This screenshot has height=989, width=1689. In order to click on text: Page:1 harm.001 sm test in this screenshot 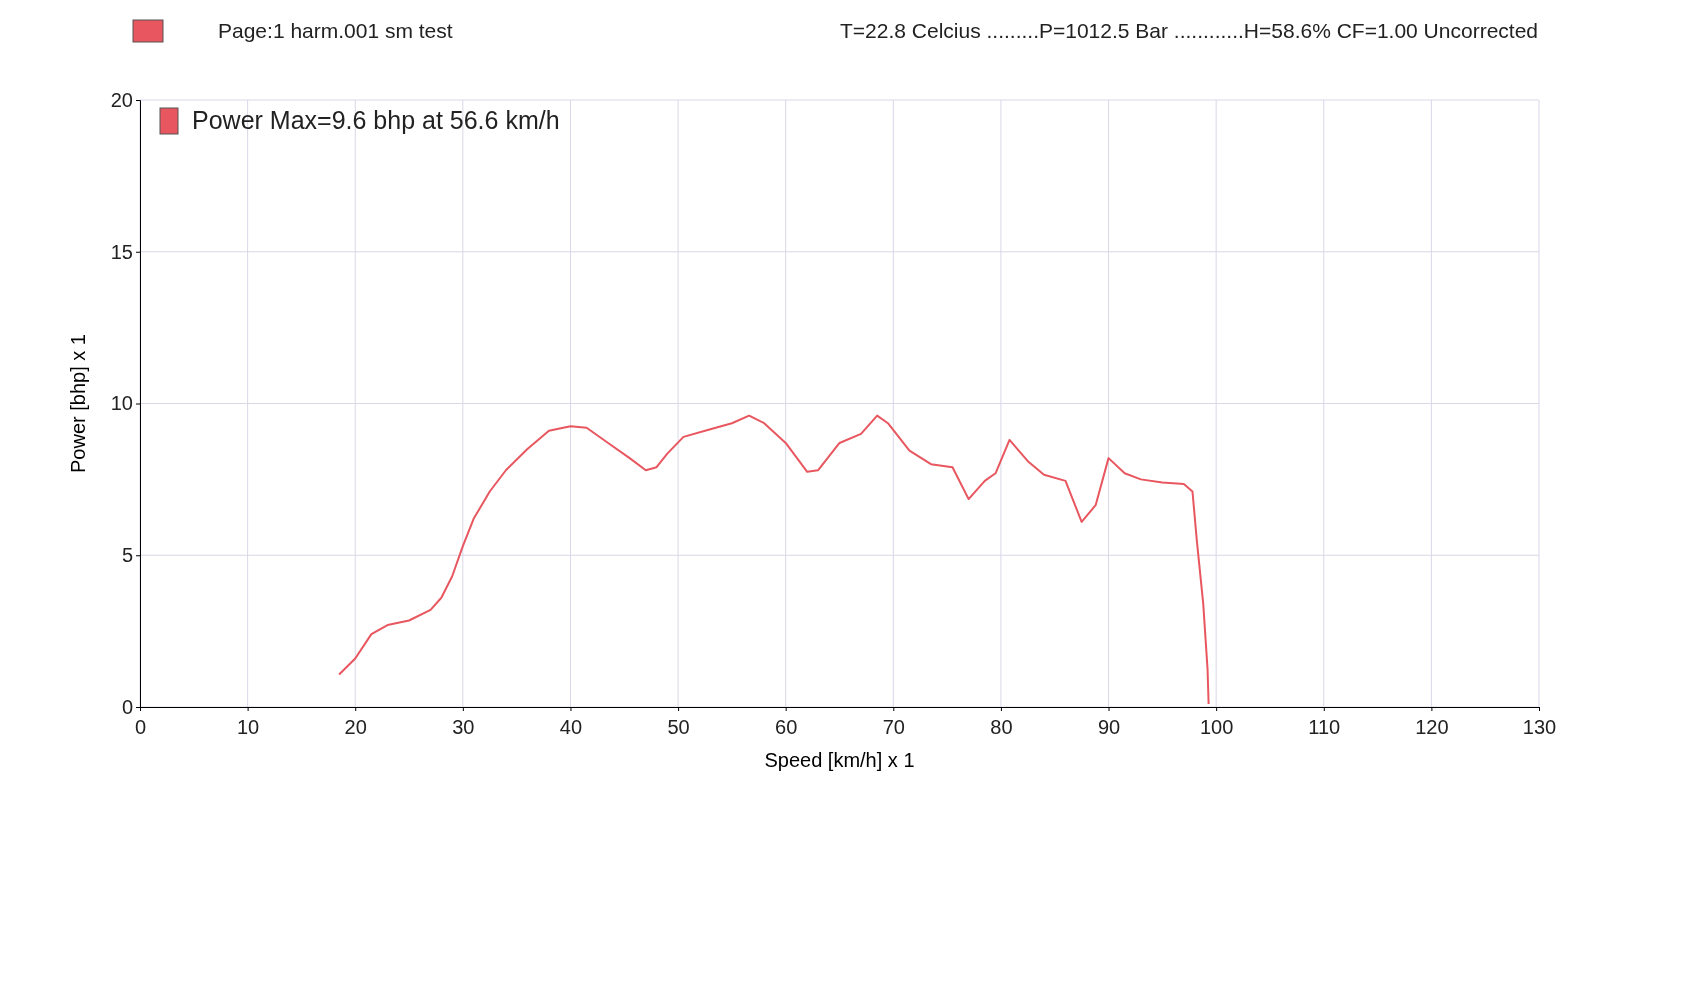, I will do `click(335, 30)`.